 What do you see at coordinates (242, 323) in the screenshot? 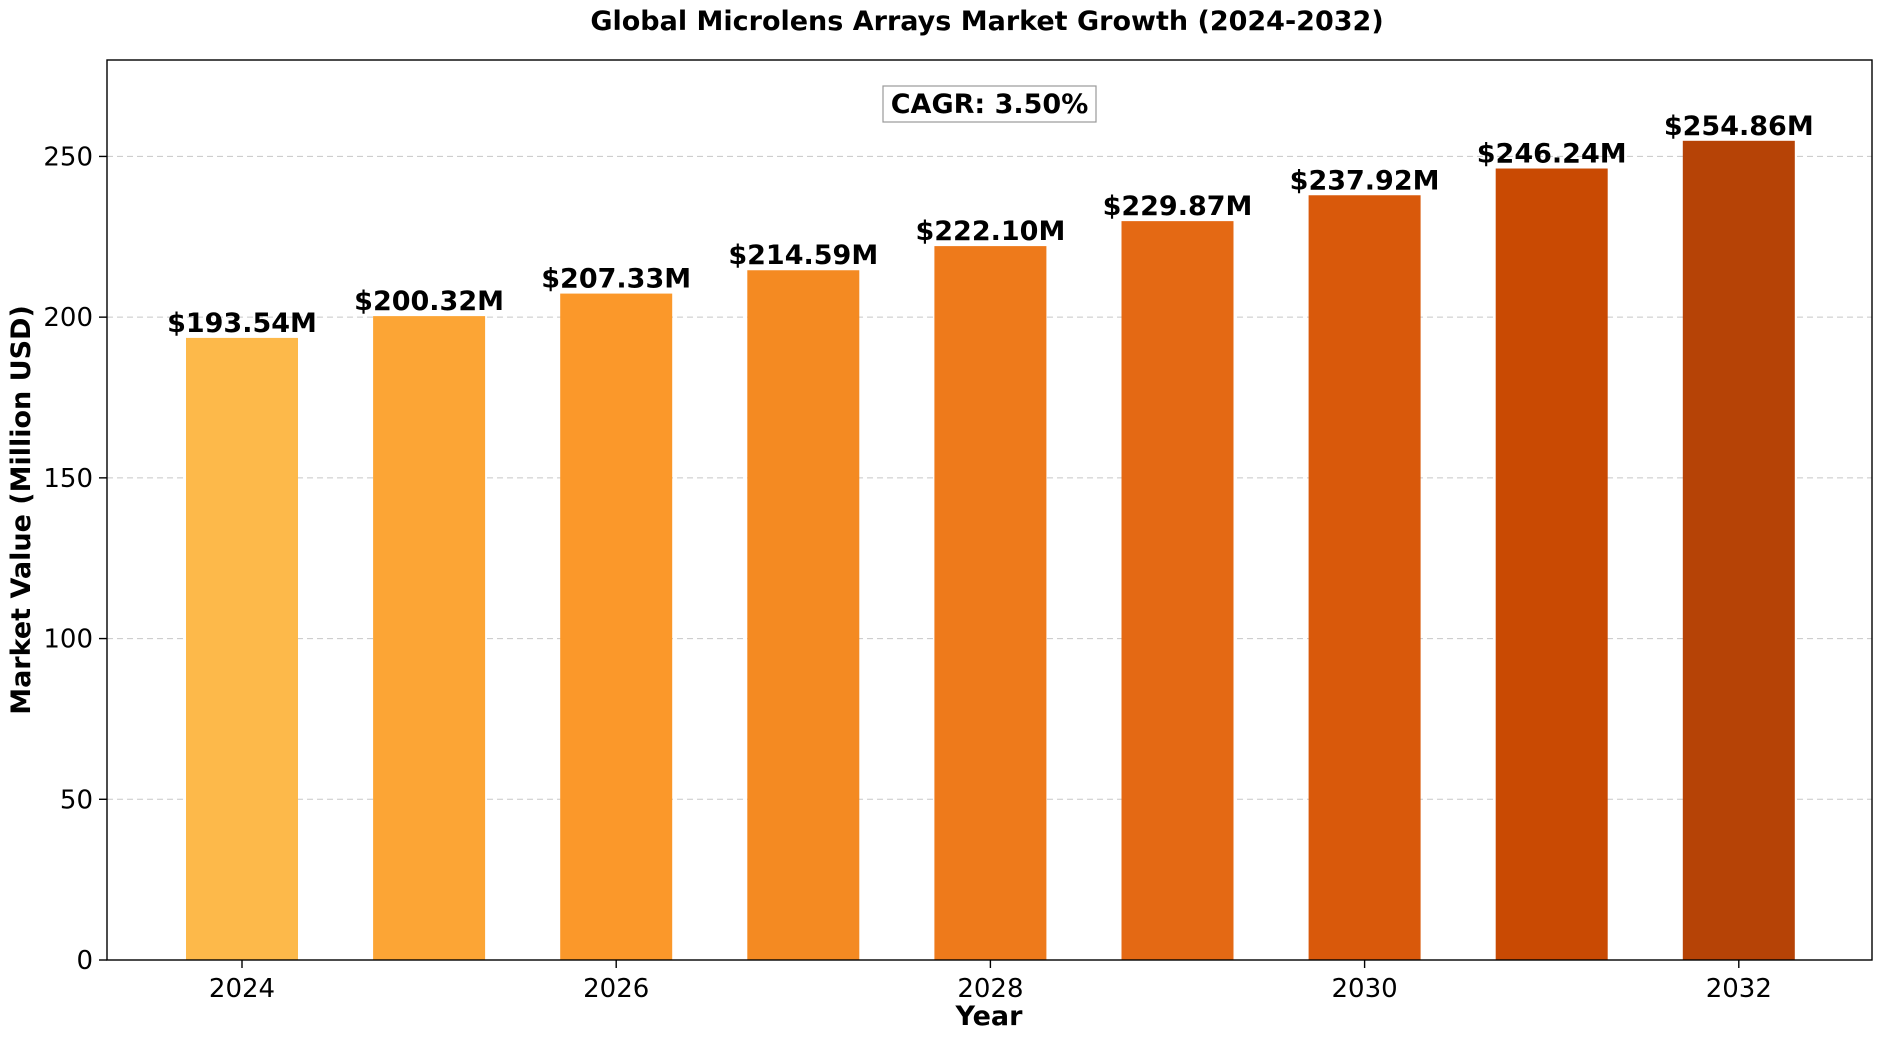
I see `bar-value-label: $193.54M` at bounding box center [242, 323].